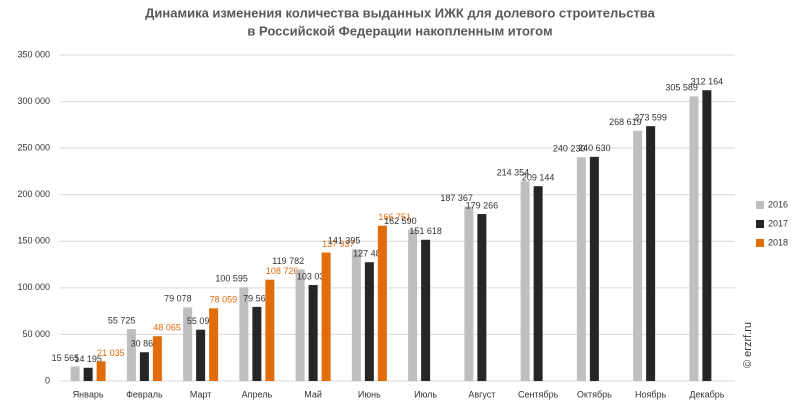 The width and height of the screenshot is (796, 409). Describe the element at coordinates (167, 328) in the screenshot. I see `value-label: 48 065` at that location.